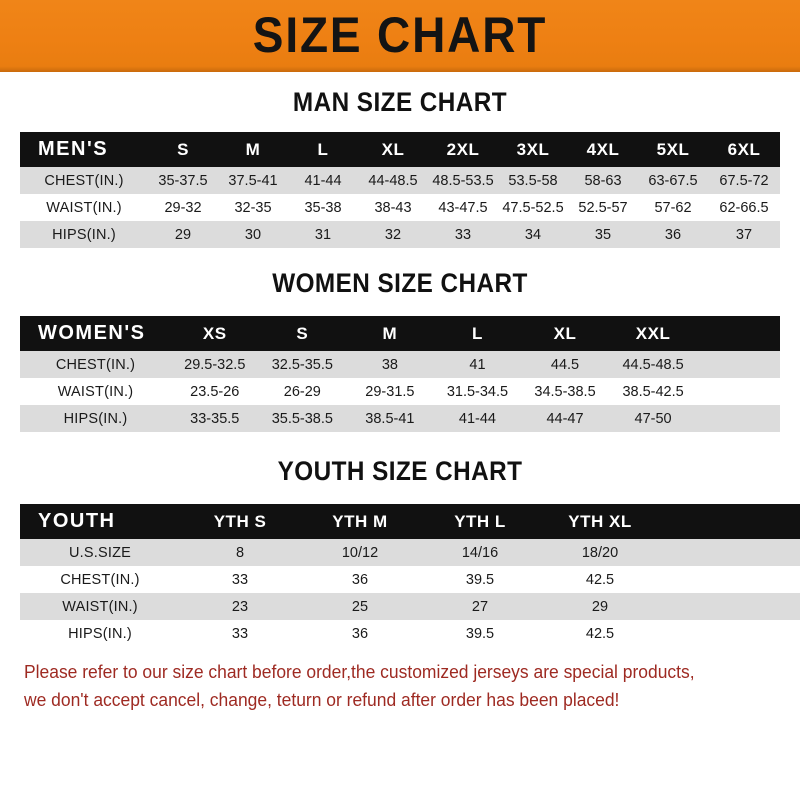 The height and width of the screenshot is (800, 800). What do you see at coordinates (730, 521) in the screenshot?
I see `youth-header-filler` at bounding box center [730, 521].